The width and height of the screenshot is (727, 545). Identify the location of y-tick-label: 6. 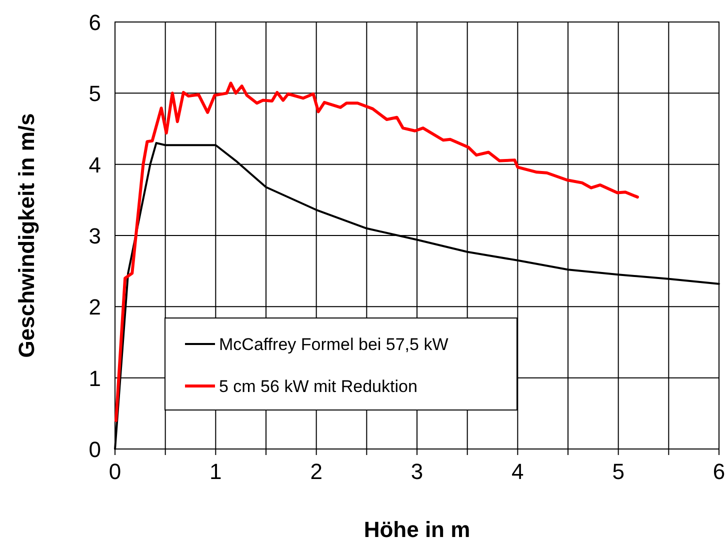
(94, 22).